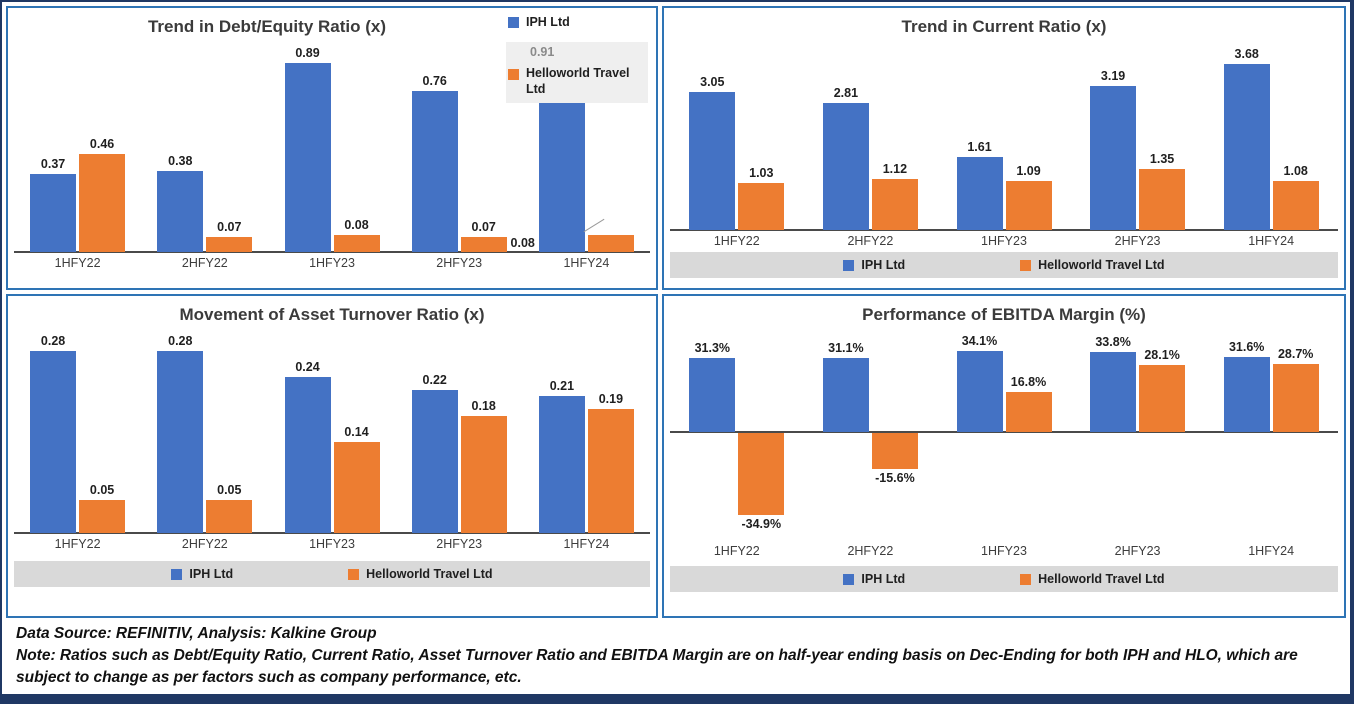 Image resolution: width=1354 pixels, height=704 pixels. Describe the element at coordinates (102, 144) in the screenshot. I see `bar-value-label: 0.46` at that location.